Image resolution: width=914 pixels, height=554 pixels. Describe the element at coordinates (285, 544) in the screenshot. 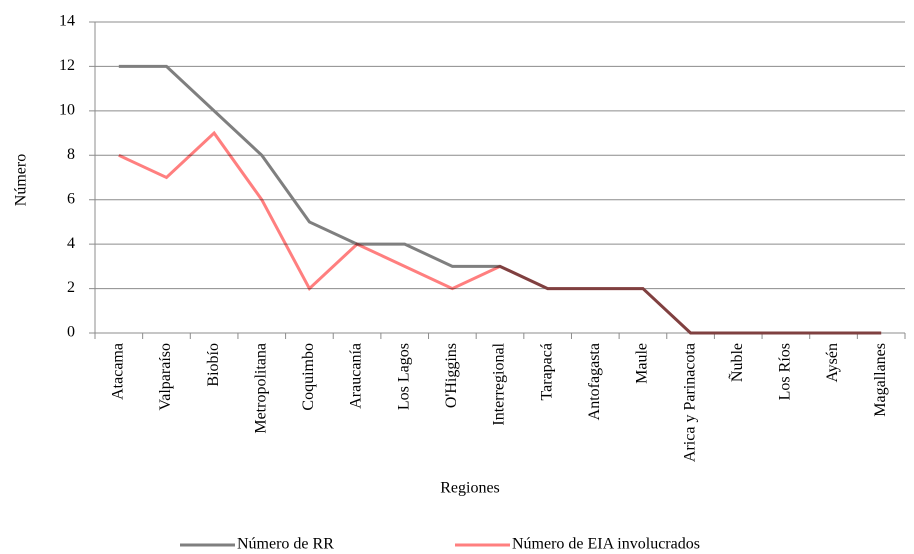

I see `legend-label: Número de RR` at that location.